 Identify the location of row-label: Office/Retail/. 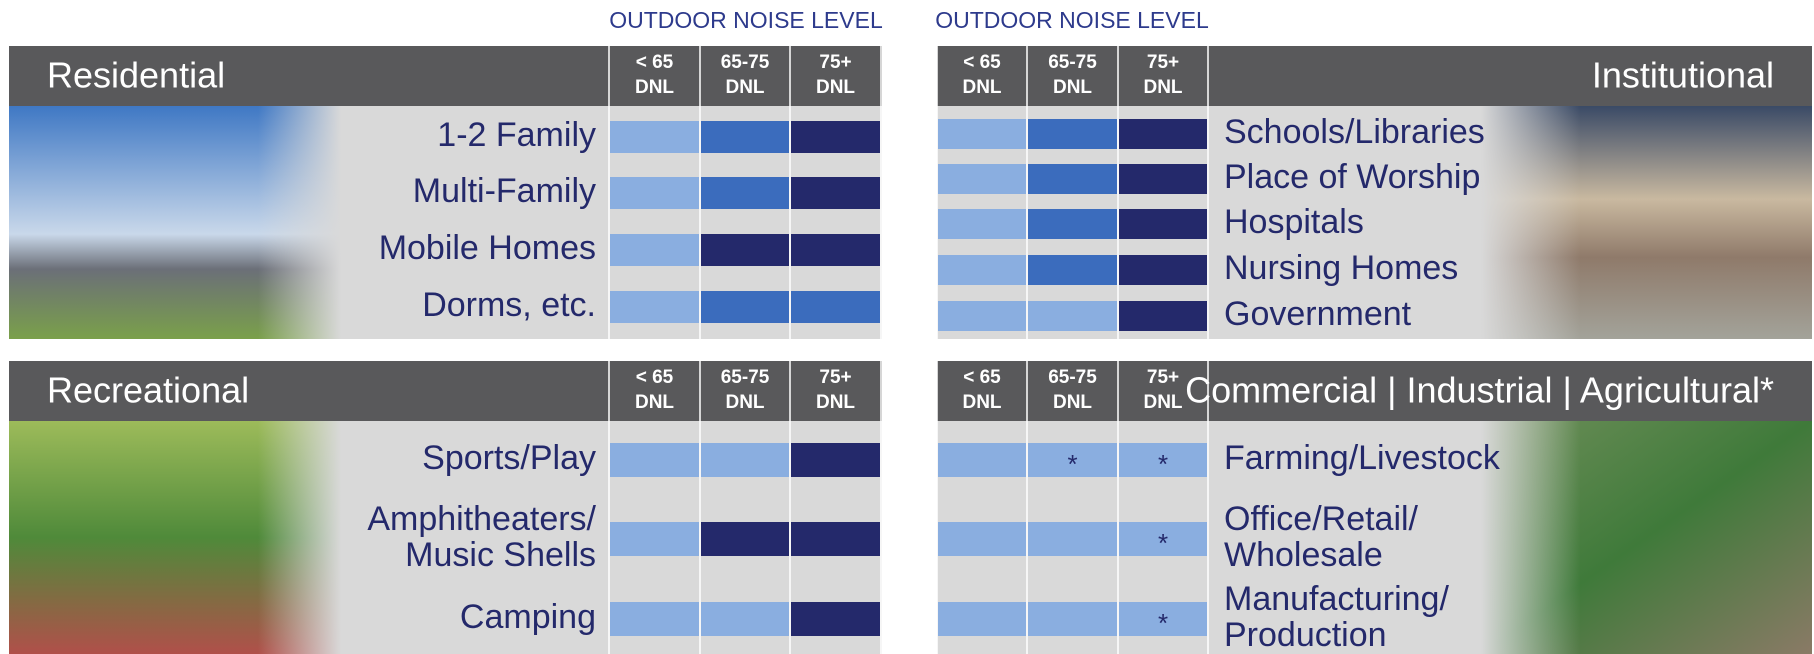
(1321, 519).